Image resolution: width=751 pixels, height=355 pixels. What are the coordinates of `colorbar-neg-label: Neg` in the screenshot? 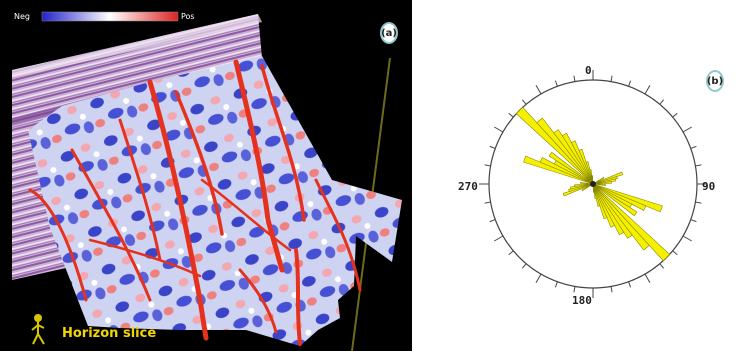 It's located at (22, 16).